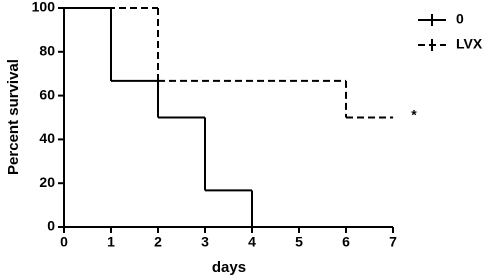 This screenshot has height=280, width=490. I want to click on y-tick-label: 0, so click(51, 226).